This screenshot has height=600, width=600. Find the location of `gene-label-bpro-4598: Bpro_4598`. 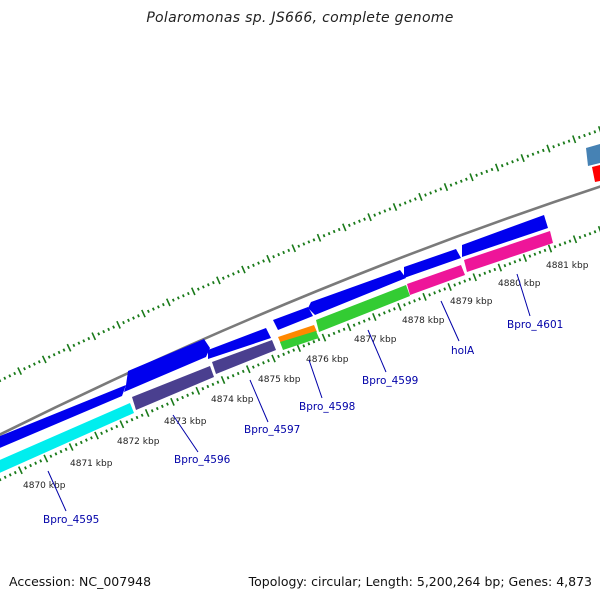

gene-label-bpro-4598: Bpro_4598 is located at coordinates (327, 407).